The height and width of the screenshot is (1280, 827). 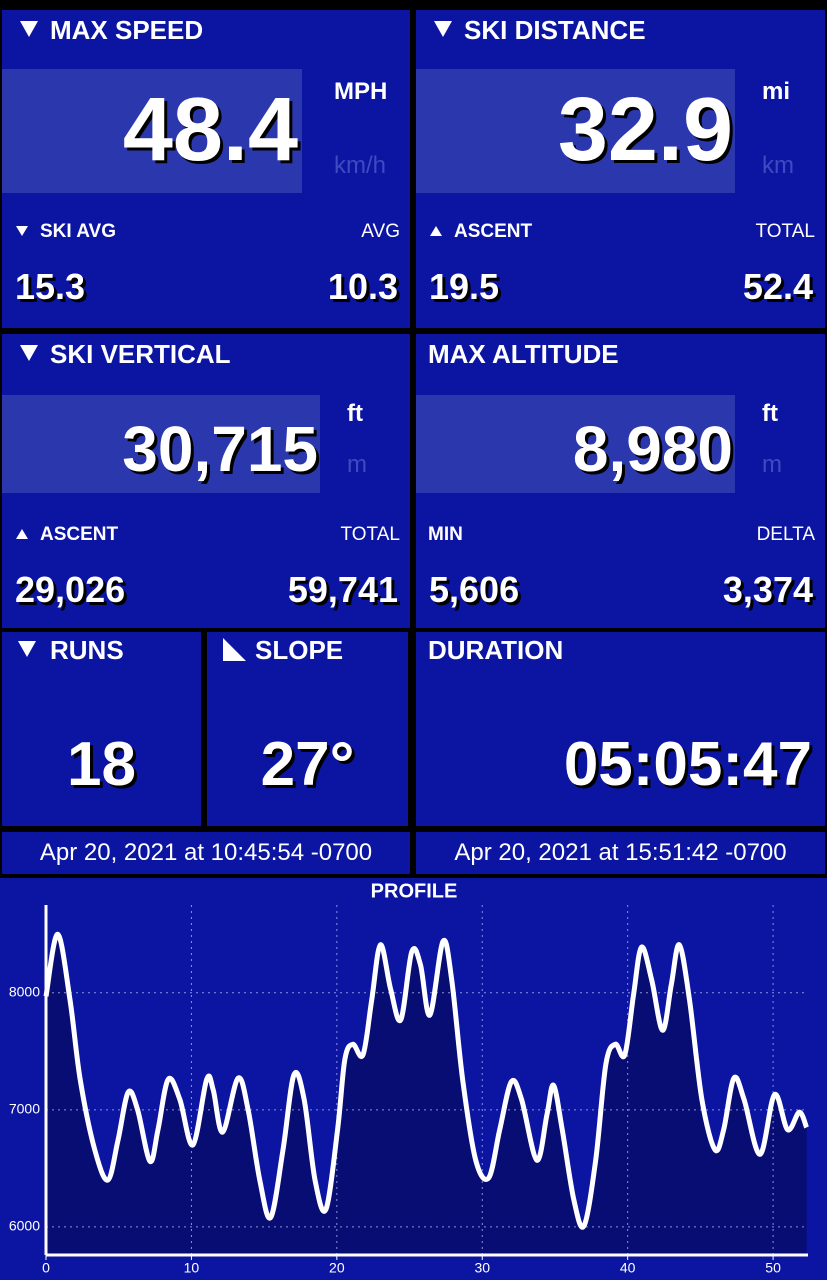 What do you see at coordinates (24, 1109) in the screenshot?
I see `y-tick-label: 7000` at bounding box center [24, 1109].